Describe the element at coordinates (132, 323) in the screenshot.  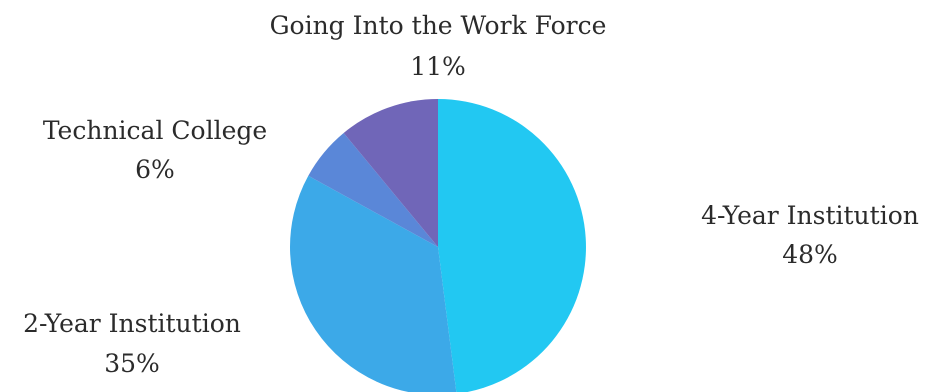
I see `slice-label-2-year-institution: 2-Year Institution` at that location.